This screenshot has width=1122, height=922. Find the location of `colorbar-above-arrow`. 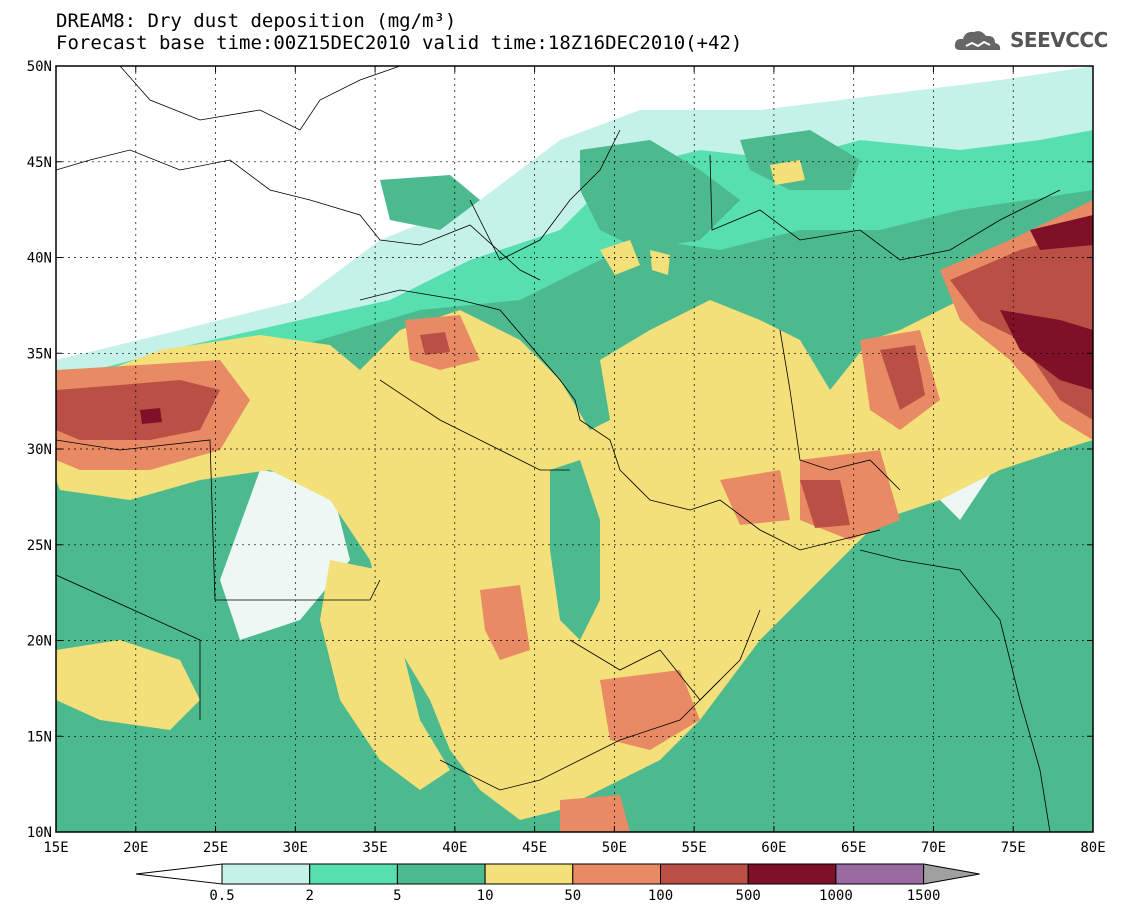

colorbar-above-arrow is located at coordinates (951, 874).